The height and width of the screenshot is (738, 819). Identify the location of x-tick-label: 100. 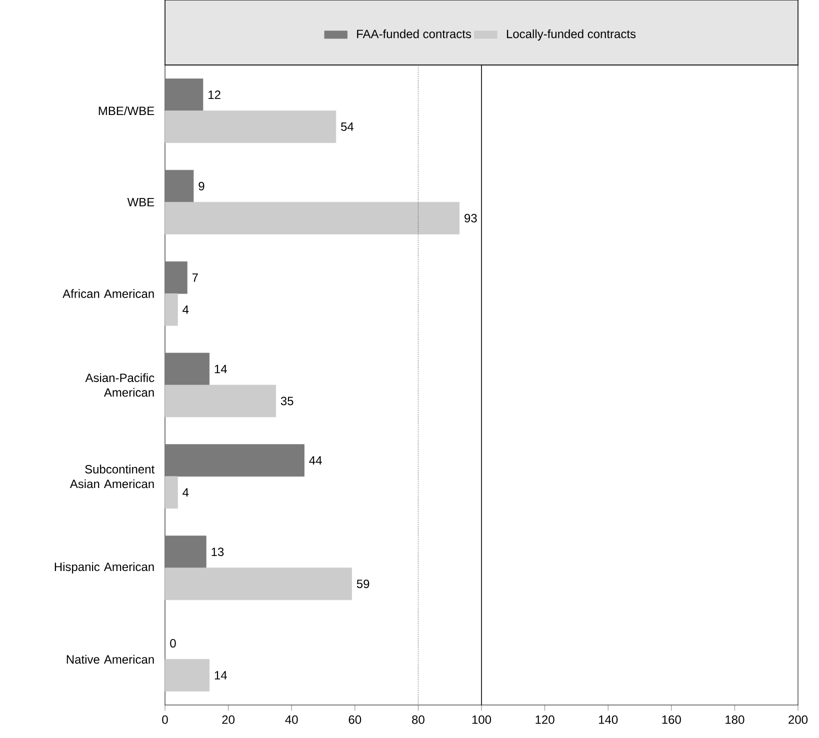
(482, 719).